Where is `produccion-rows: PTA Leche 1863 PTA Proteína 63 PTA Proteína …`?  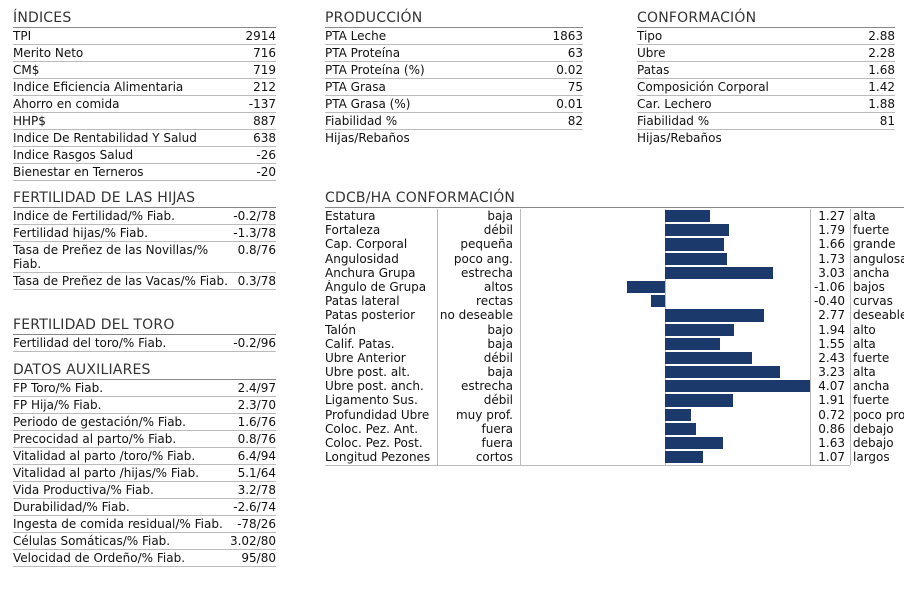
produccion-rows: PTA Leche 1863 PTA Proteína 63 PTA Proteína … is located at coordinates (454, 79).